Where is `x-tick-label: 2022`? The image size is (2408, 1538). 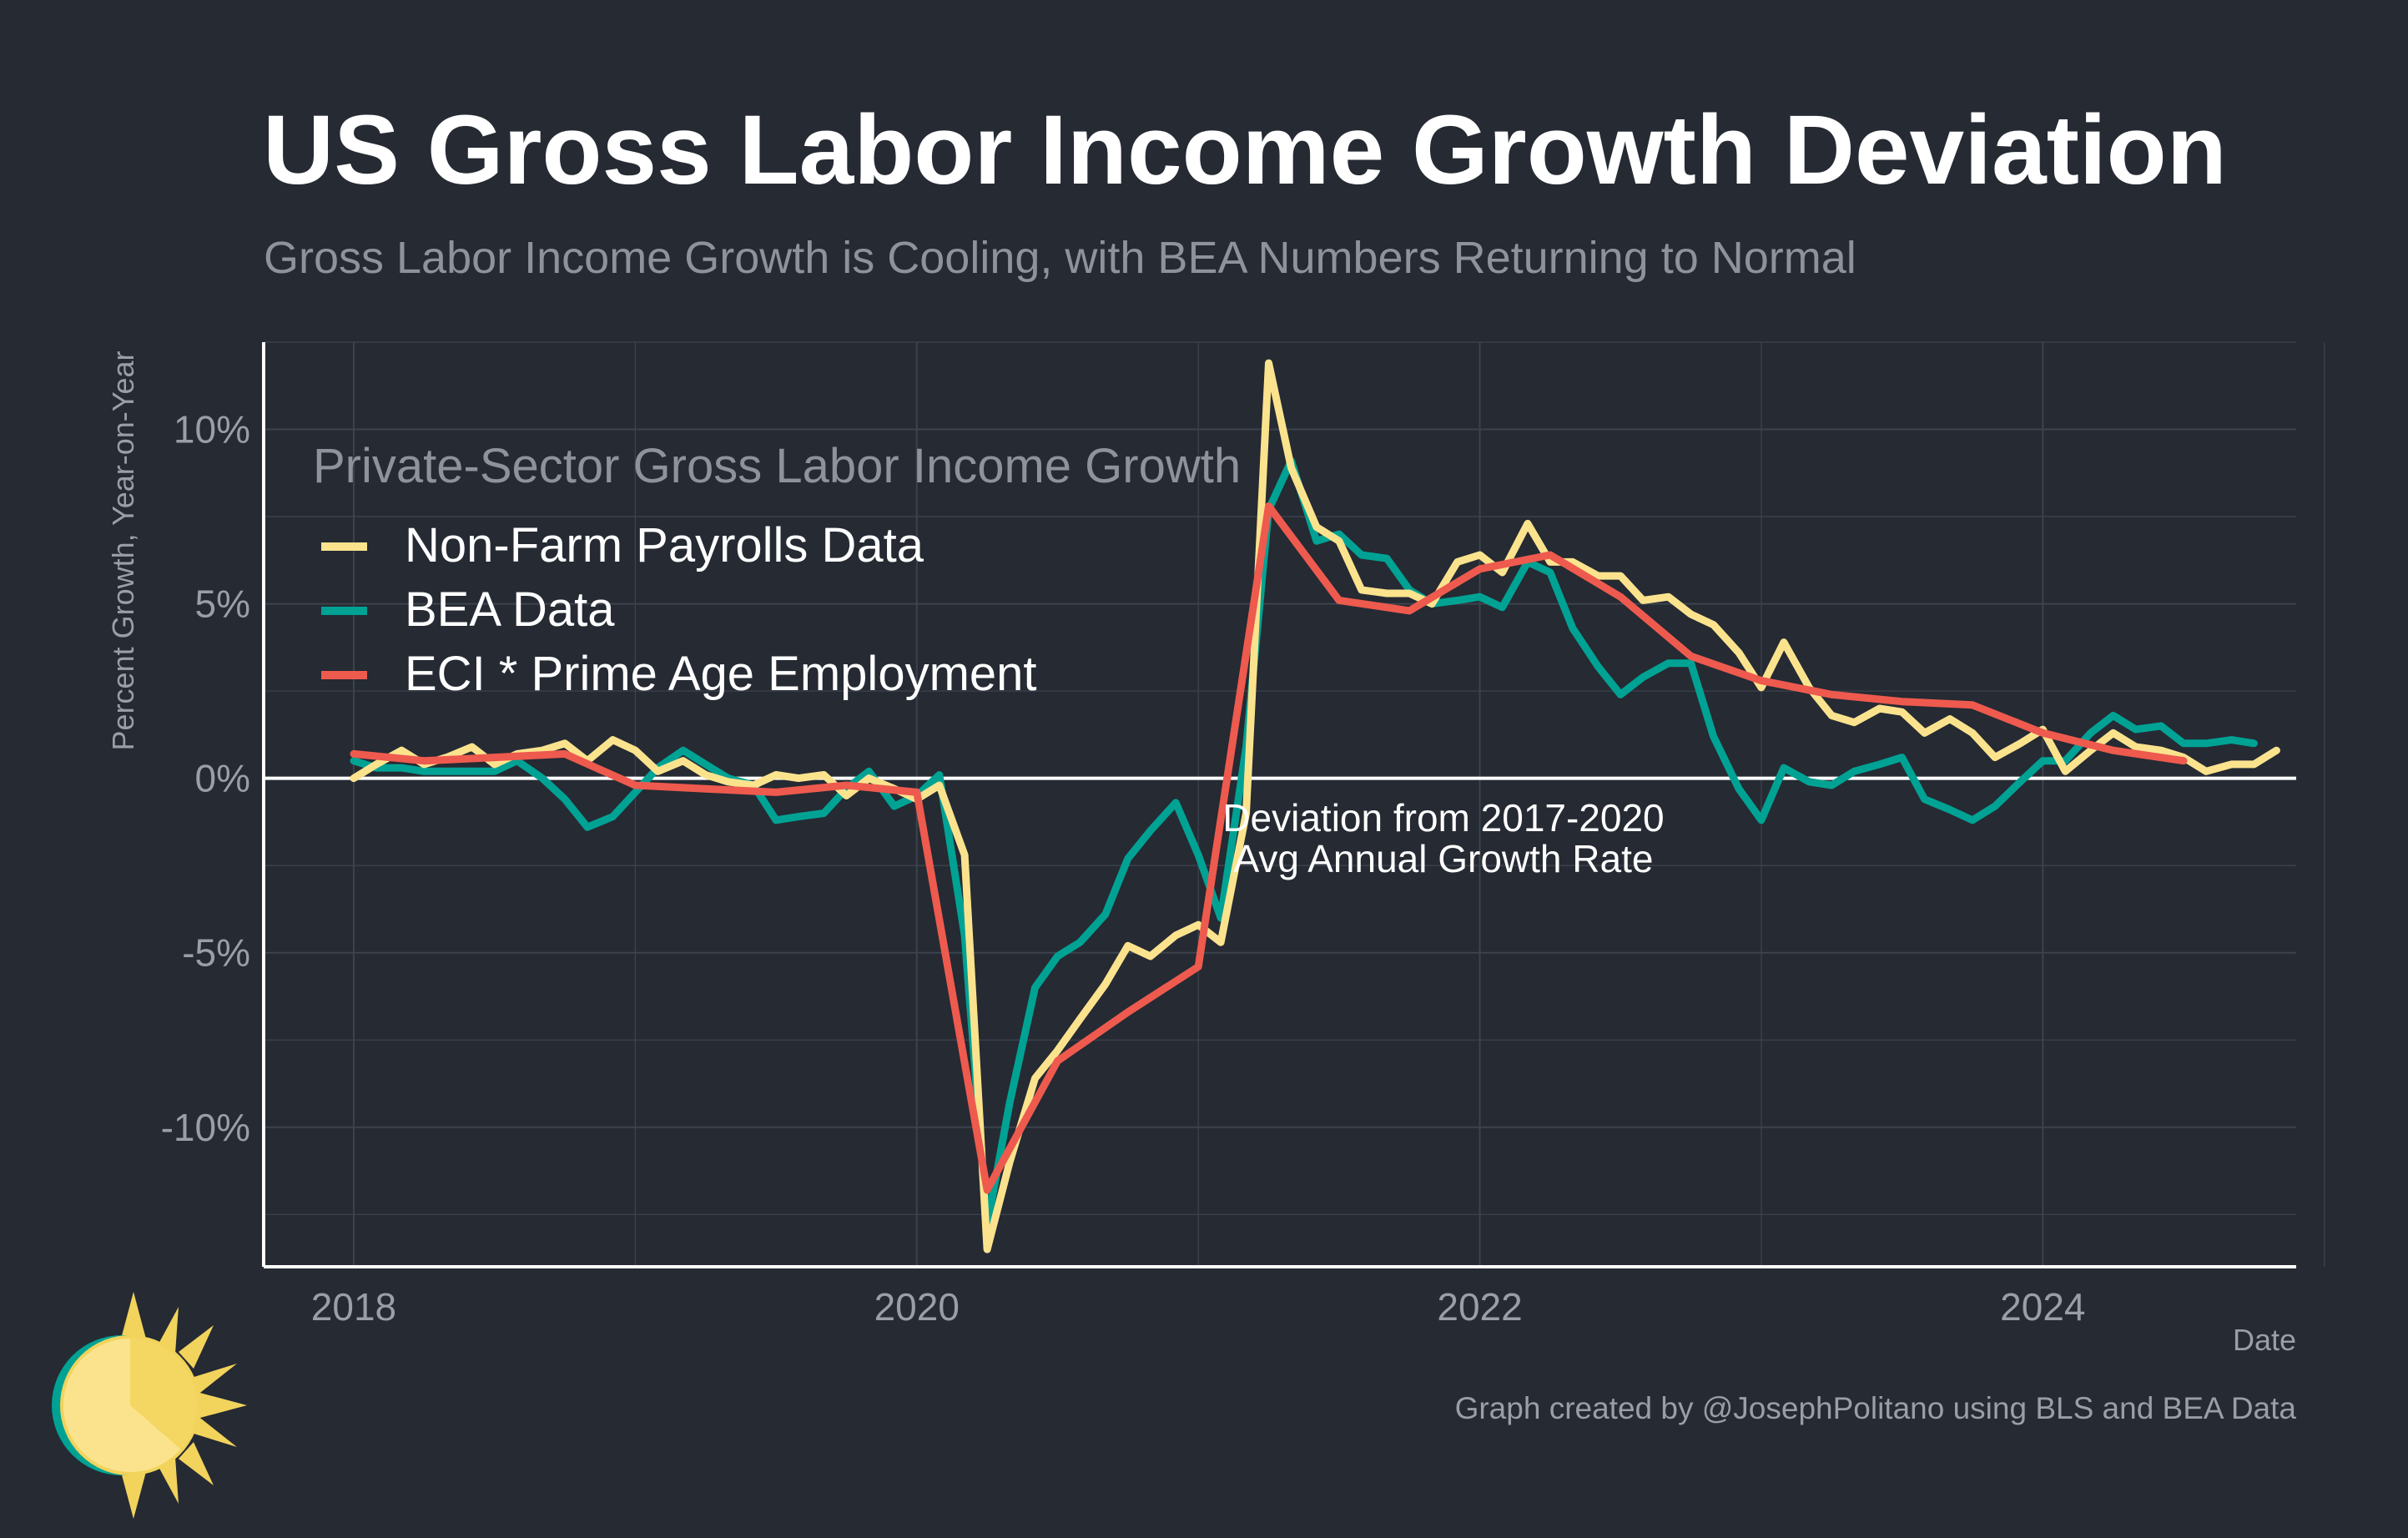
x-tick-label: 2022 is located at coordinates (1479, 1307).